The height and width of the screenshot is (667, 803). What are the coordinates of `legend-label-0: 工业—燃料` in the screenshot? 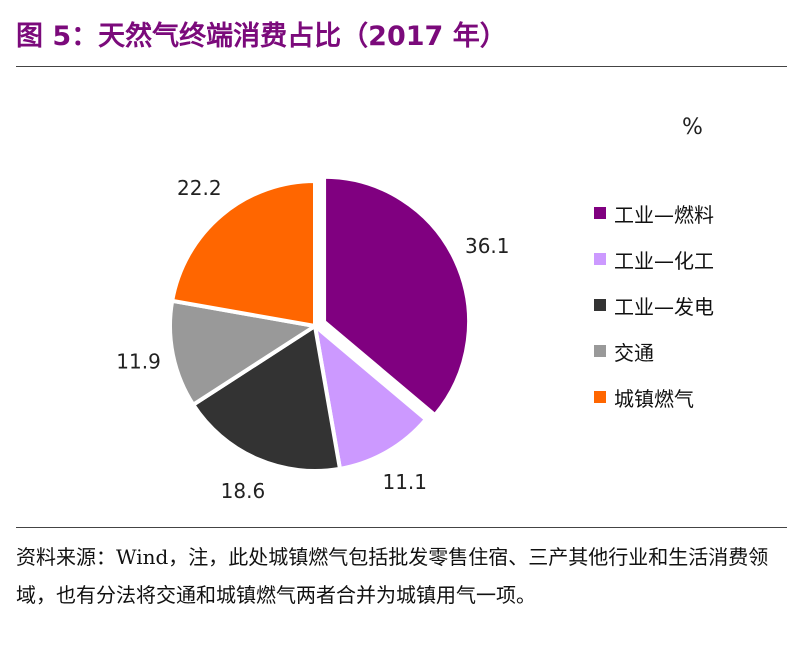 It's located at (664, 214).